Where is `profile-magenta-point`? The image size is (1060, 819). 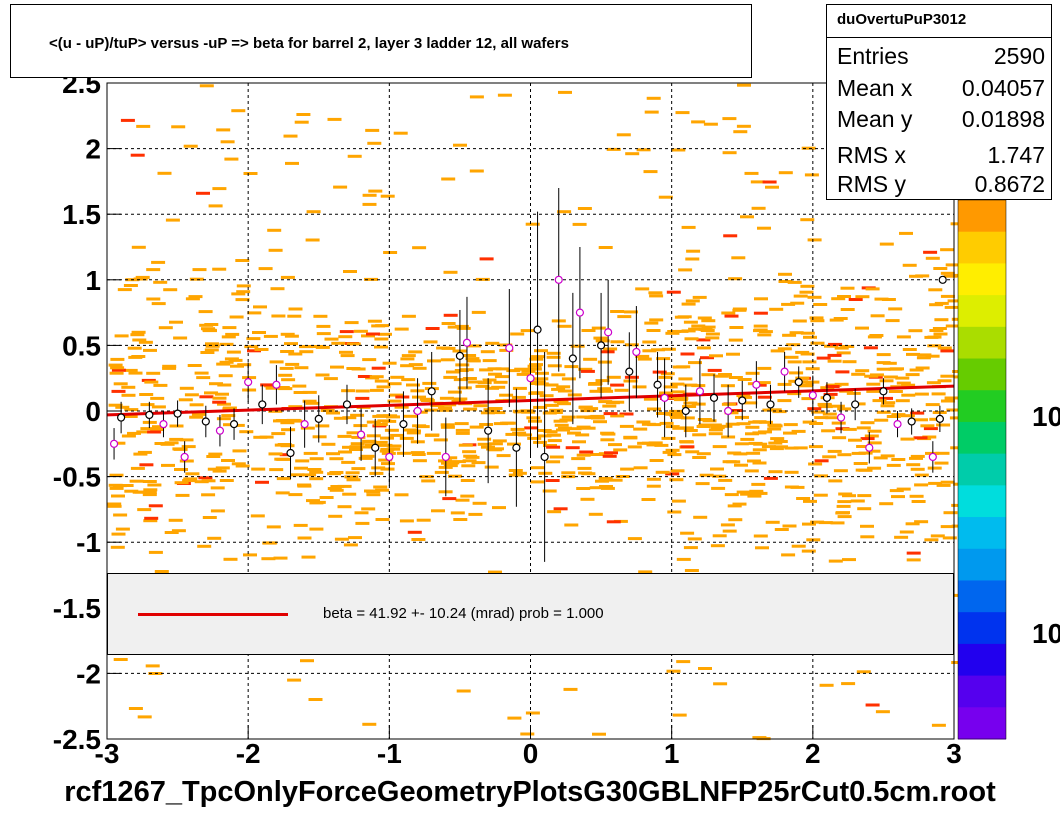
profile-magenta-point is located at coordinates (114, 443).